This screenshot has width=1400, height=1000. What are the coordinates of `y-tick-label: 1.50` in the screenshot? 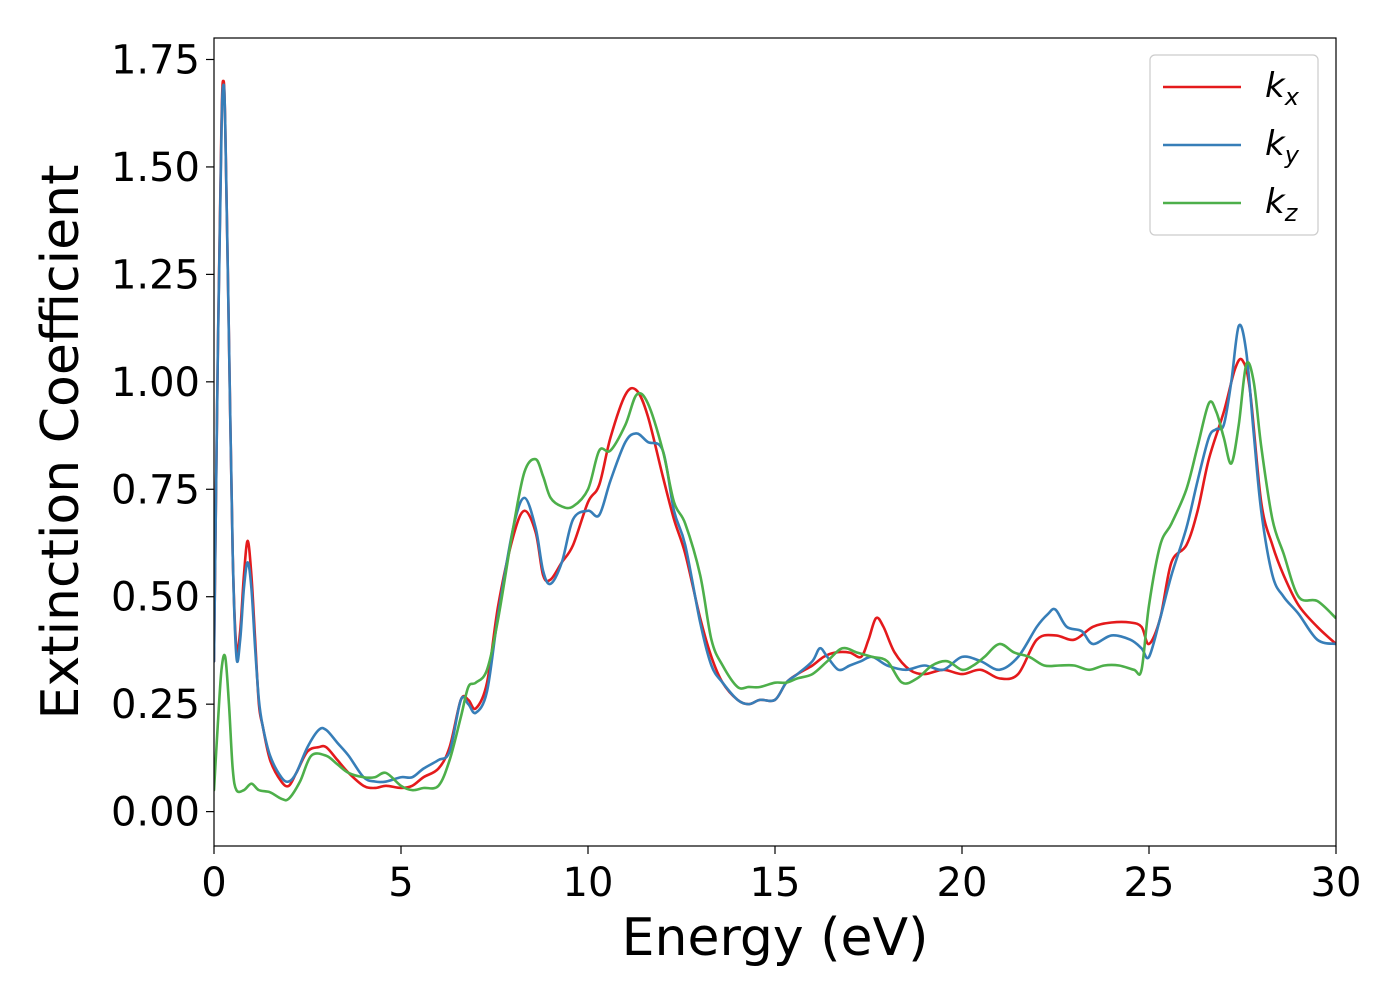 It's located at (155, 168).